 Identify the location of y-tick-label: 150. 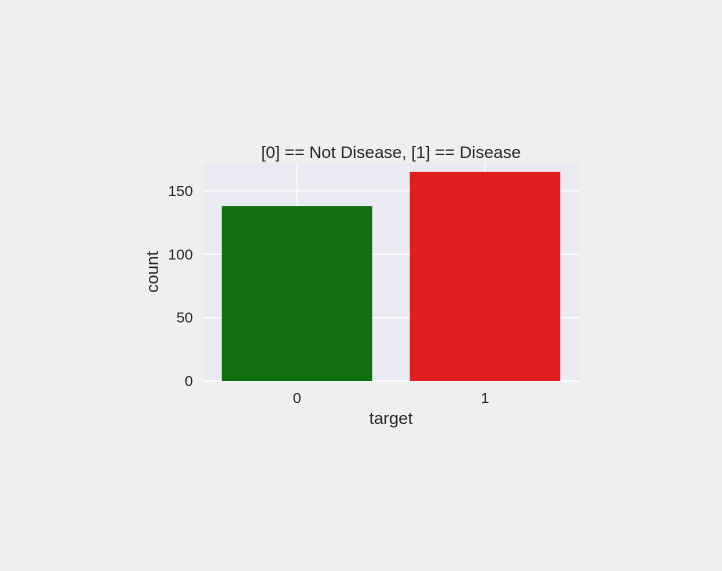
(180, 191).